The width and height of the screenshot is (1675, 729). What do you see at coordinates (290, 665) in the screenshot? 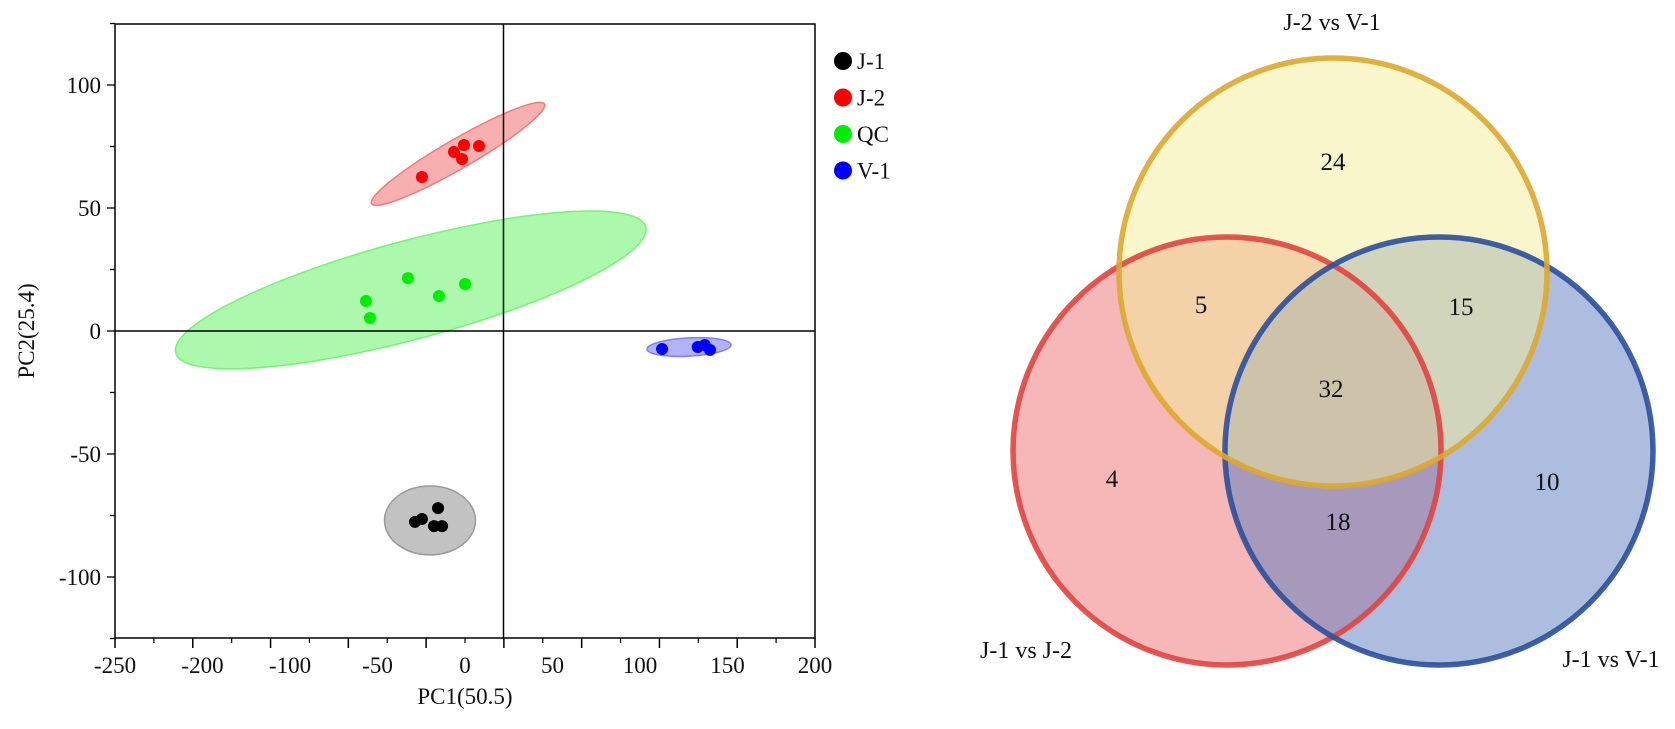
I see `x-tick-label: -100` at bounding box center [290, 665].